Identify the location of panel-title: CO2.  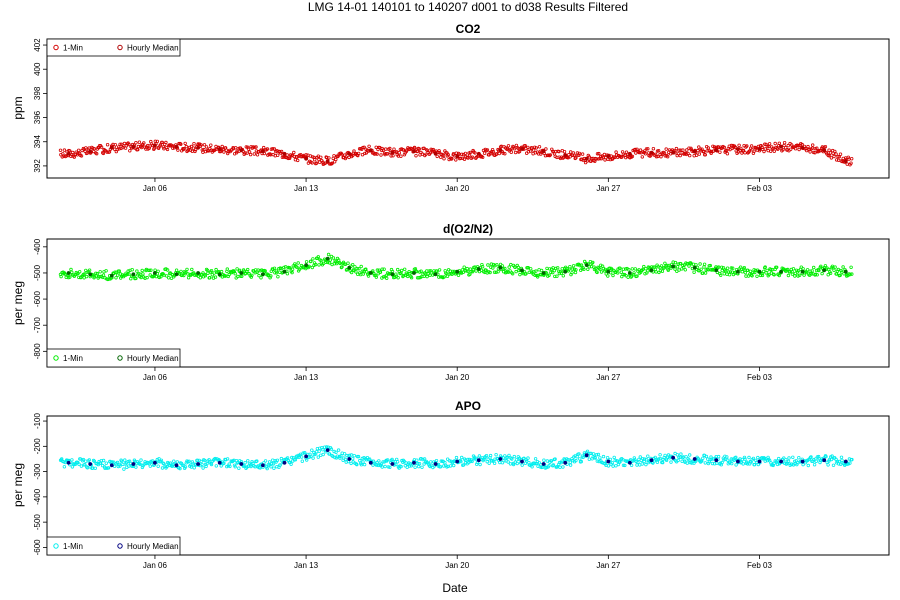
(468, 29).